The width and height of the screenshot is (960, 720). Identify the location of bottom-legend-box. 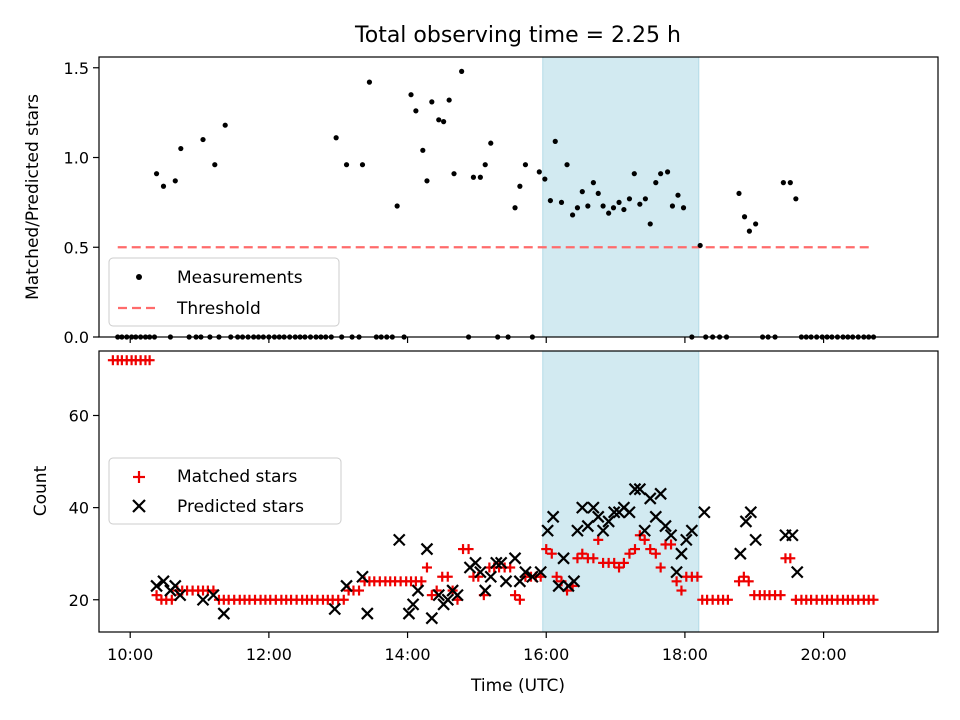
(225, 491).